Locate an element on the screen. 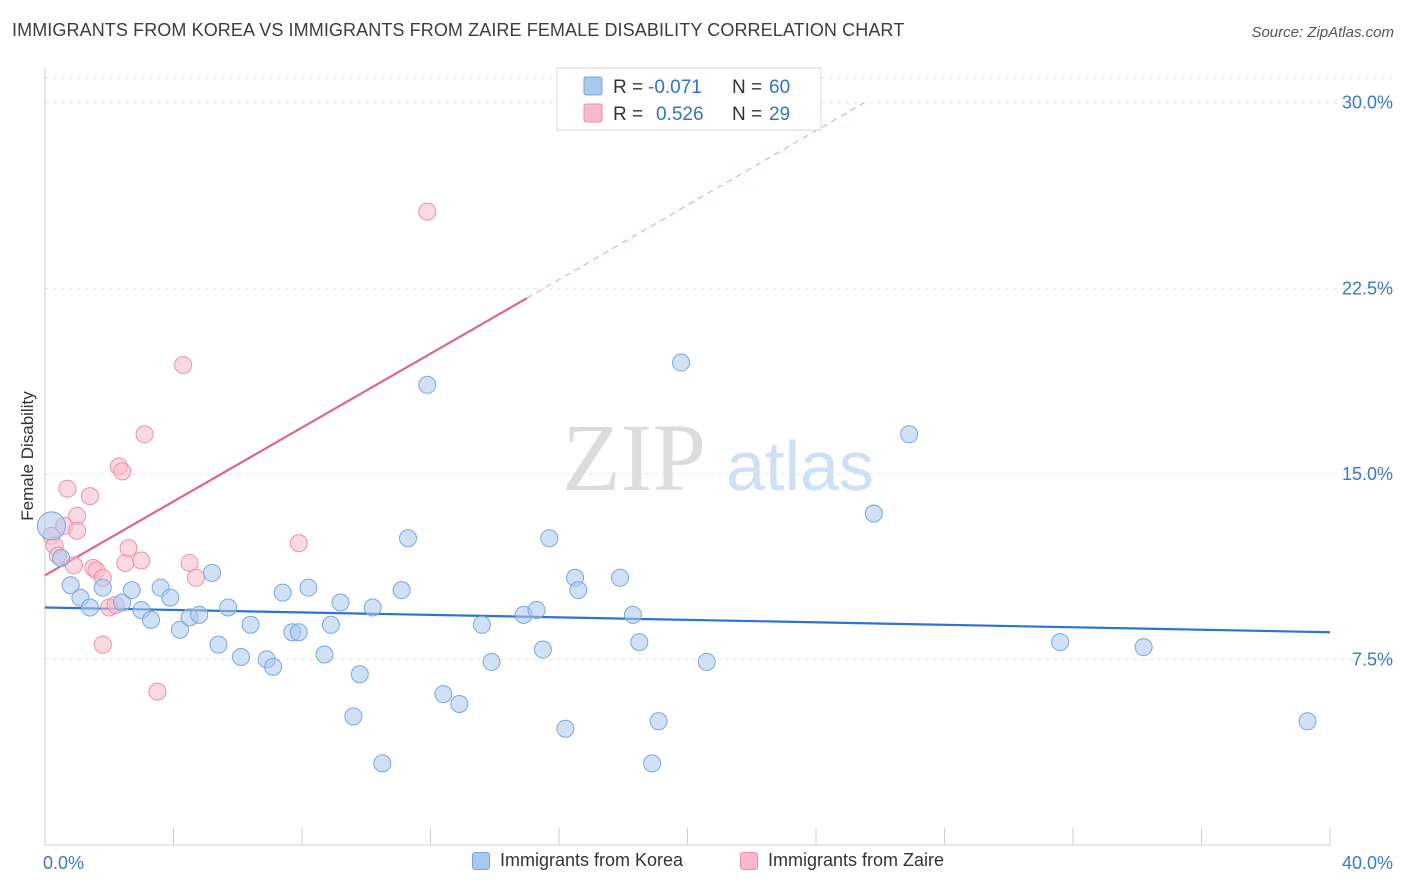 This screenshot has width=1406, height=892. legend-swatch-zaire is located at coordinates (593, 113).